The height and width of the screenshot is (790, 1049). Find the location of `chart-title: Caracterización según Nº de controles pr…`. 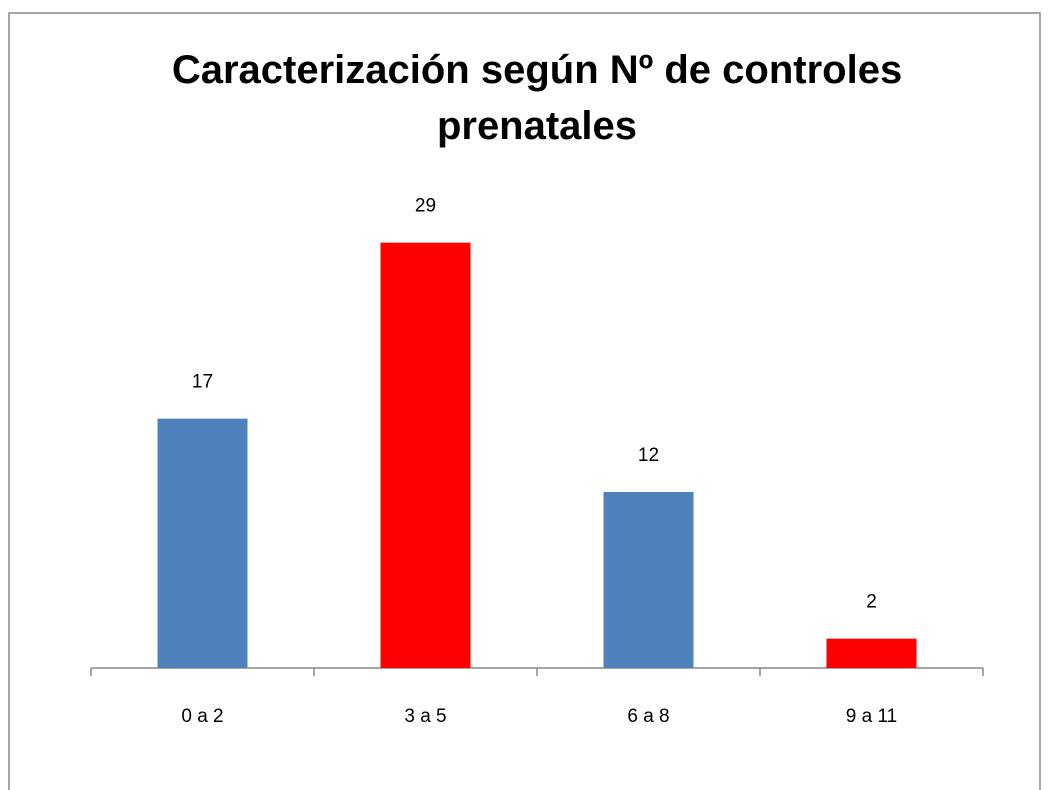

chart-title: Caracterización según Nº de controles pr… is located at coordinates (537, 98).